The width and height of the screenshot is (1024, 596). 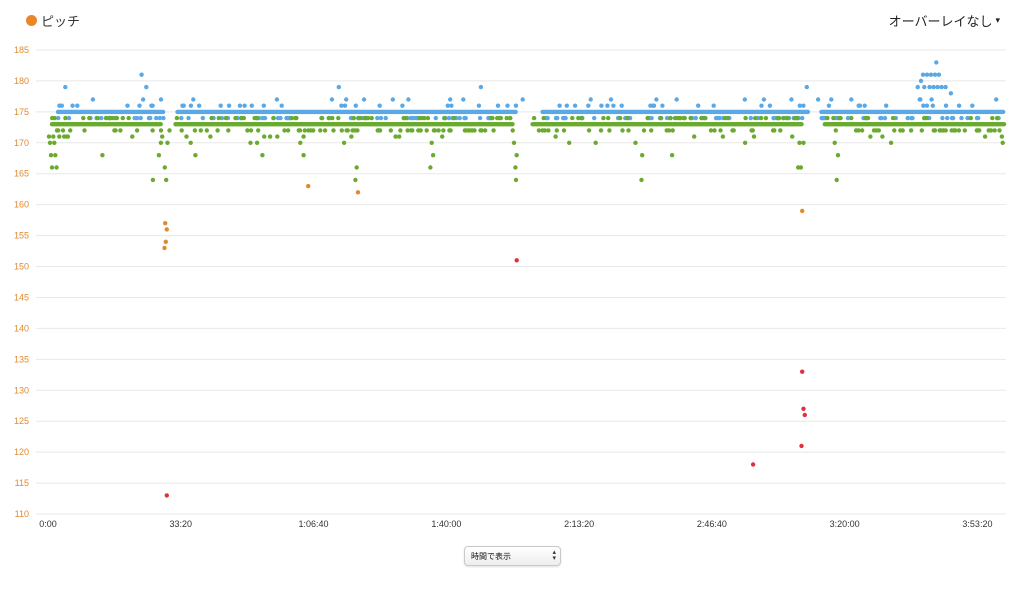 What do you see at coordinates (554, 555) in the screenshot?
I see `updown-arrows-icon: ▴ ▾` at bounding box center [554, 555].